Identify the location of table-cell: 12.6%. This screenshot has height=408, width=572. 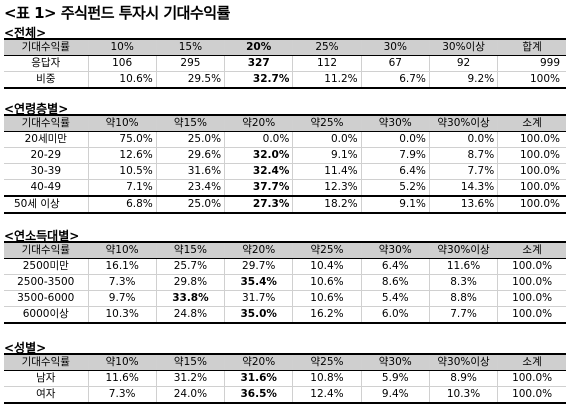
(122, 155).